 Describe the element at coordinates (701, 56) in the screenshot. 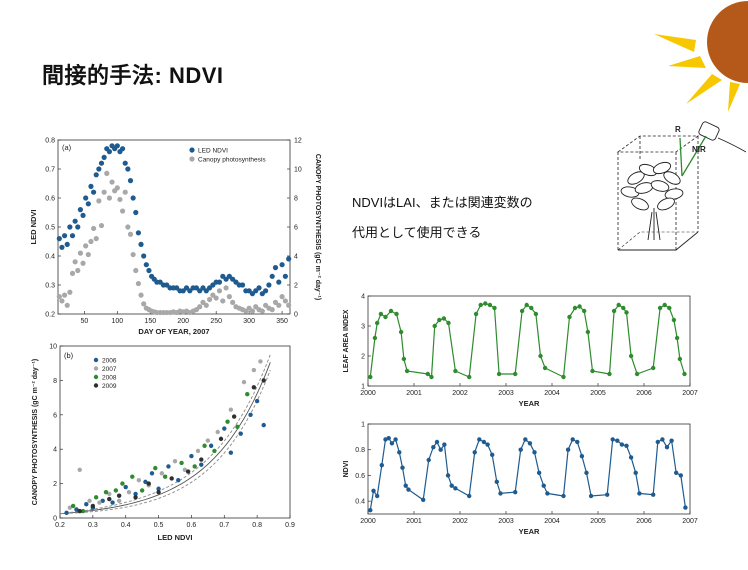

I see `sun-decoration` at that location.